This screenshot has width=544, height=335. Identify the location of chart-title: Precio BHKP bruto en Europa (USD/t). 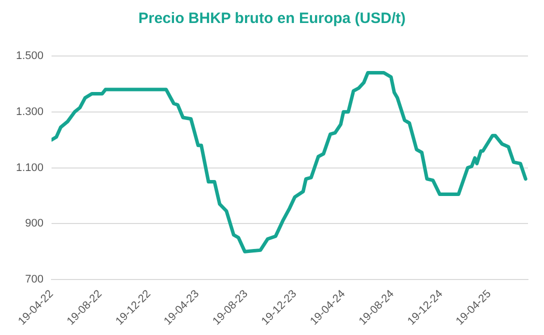
(272, 18).